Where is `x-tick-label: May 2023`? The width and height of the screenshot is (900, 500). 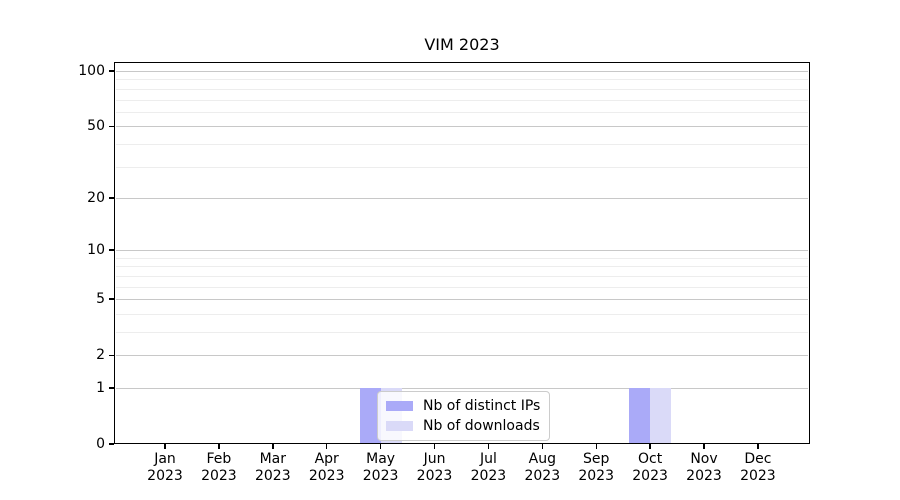
x-tick-label: May 2023 is located at coordinates (380, 467).